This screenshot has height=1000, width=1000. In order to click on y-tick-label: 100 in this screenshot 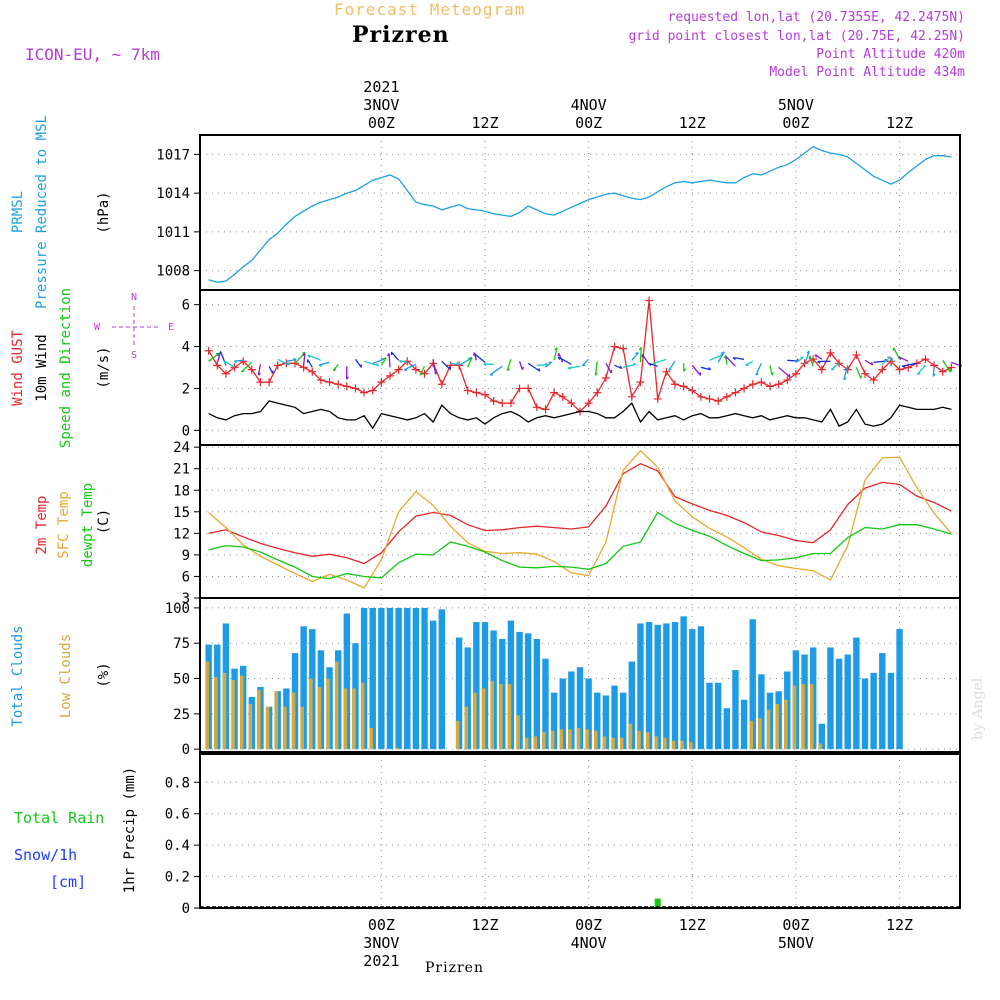, I will do `click(177, 609)`.